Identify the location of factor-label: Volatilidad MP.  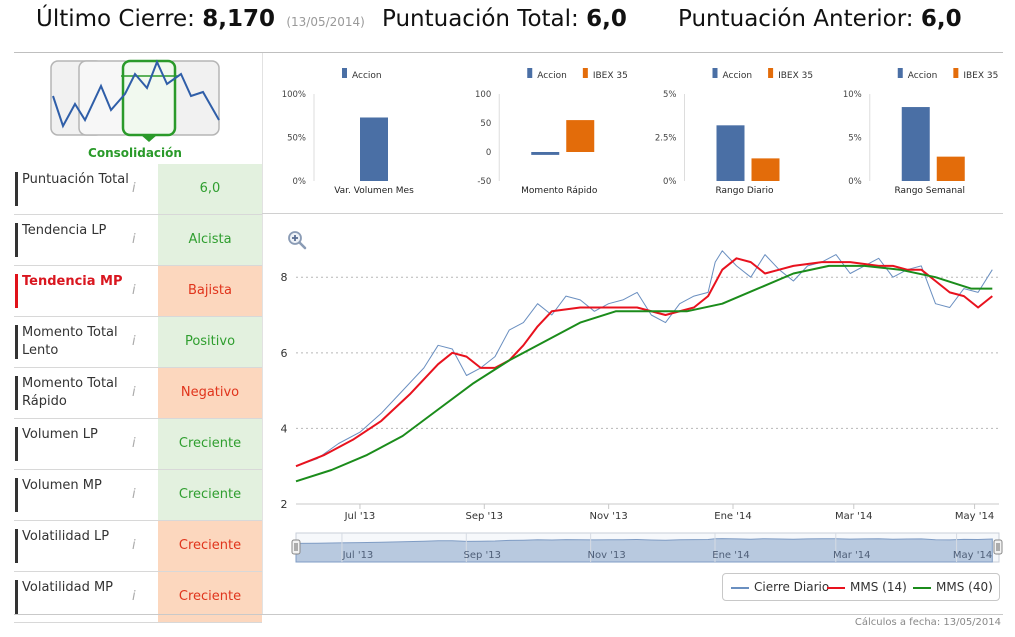
(68, 587).